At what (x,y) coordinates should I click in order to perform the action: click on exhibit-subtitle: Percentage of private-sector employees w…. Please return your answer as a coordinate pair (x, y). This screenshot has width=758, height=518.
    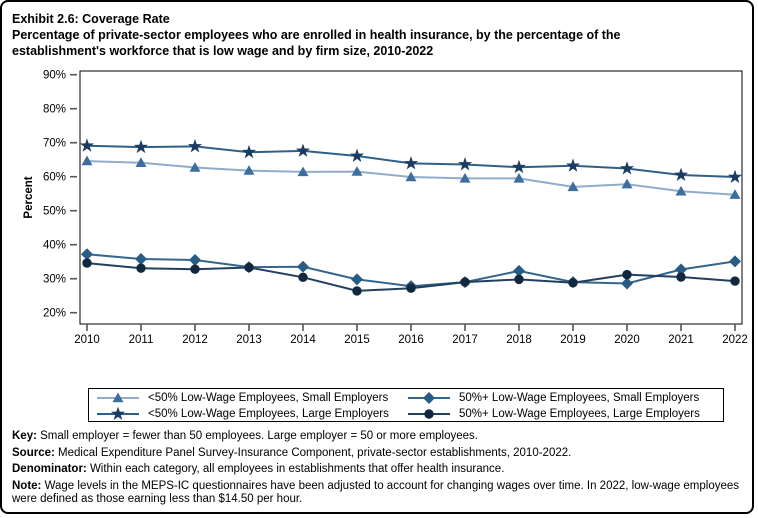
    Looking at the image, I should click on (316, 43).